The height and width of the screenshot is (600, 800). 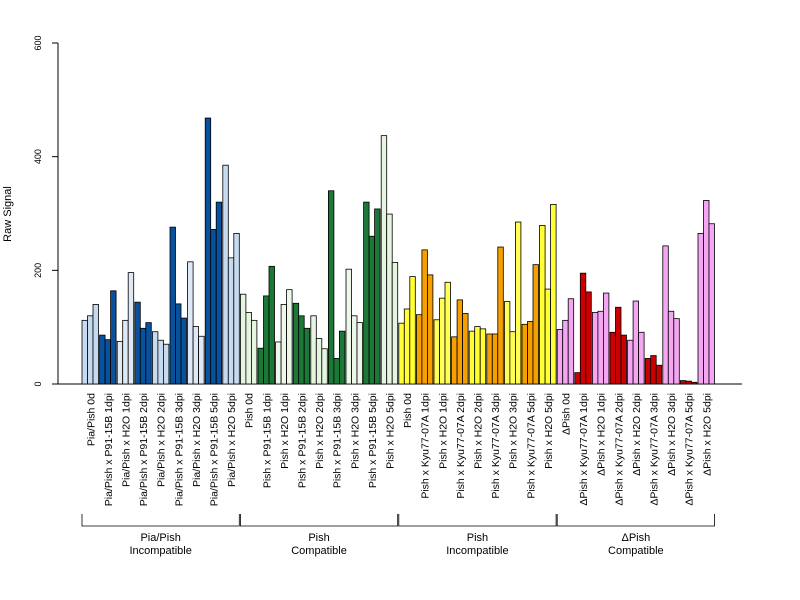 I want to click on x-tick-label: Pish x Kyu77-07A 5dpi, so click(x=531, y=446).